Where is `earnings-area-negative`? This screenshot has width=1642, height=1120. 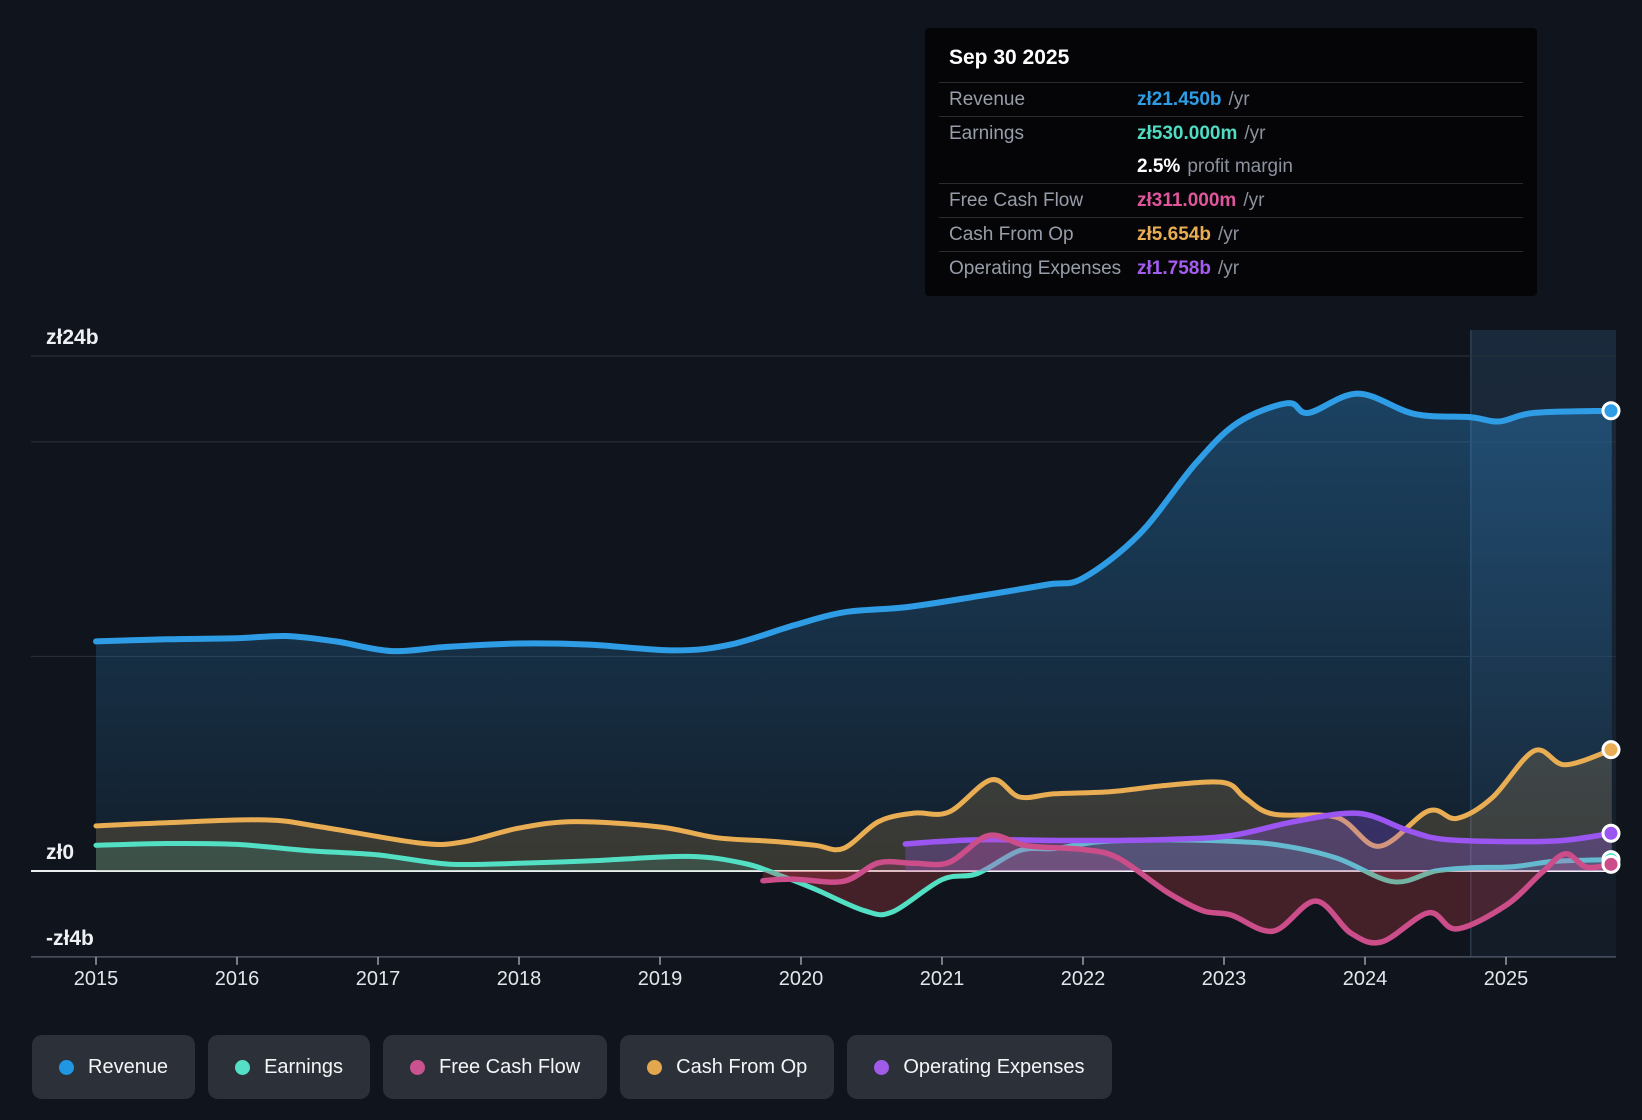
earnings-area-negative is located at coordinates (854, 893).